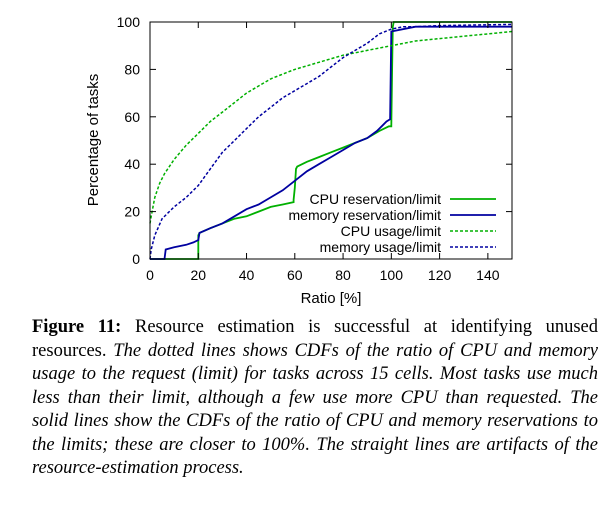 This screenshot has width=604, height=513. What do you see at coordinates (295, 275) in the screenshot?
I see `x-tick-label: 60` at bounding box center [295, 275].